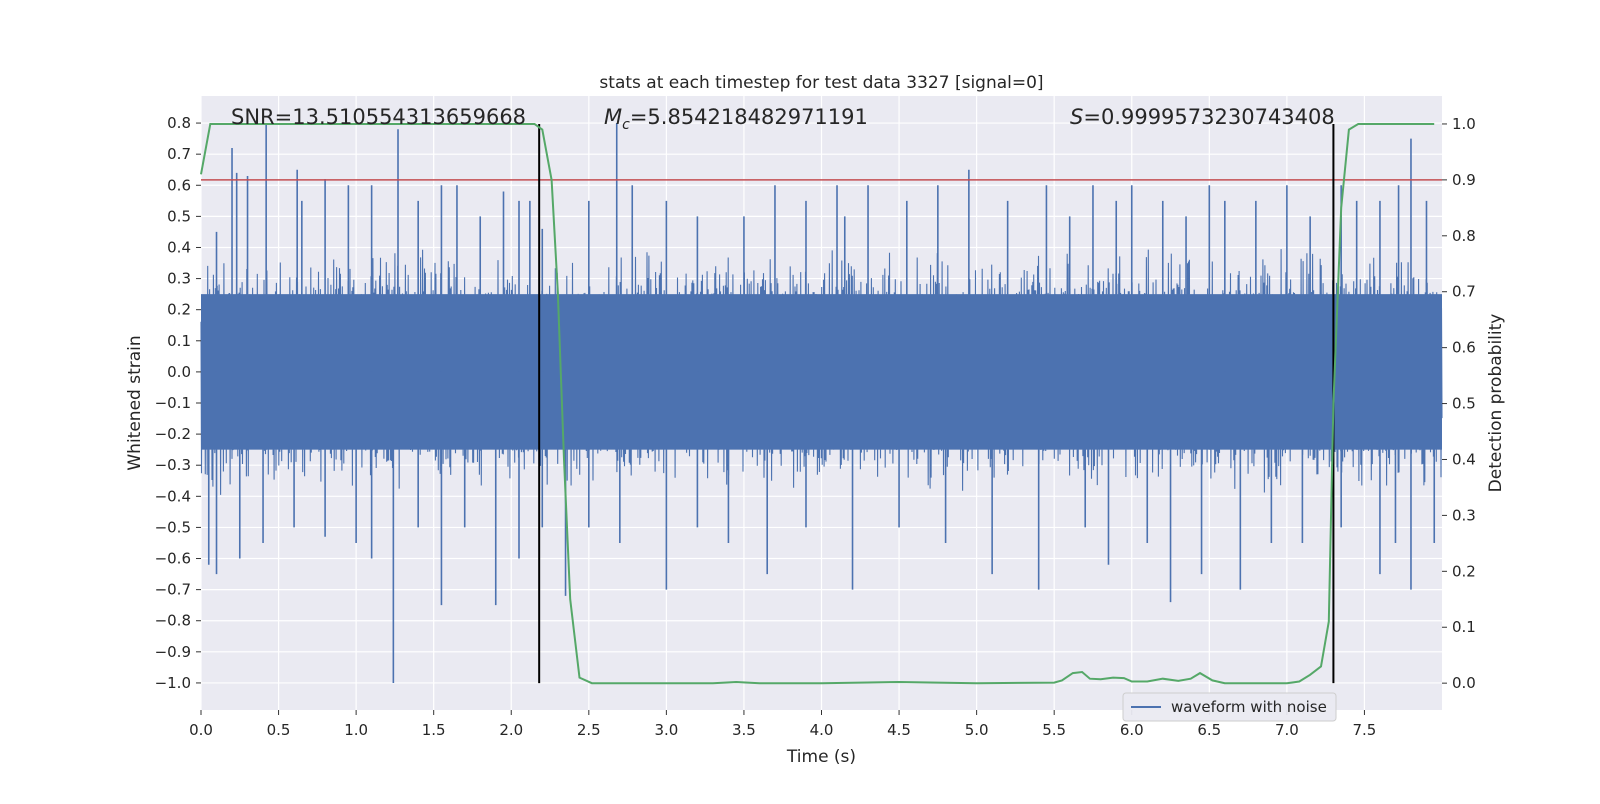  I want to click on y-tick-label: −0.2, so click(173, 434).